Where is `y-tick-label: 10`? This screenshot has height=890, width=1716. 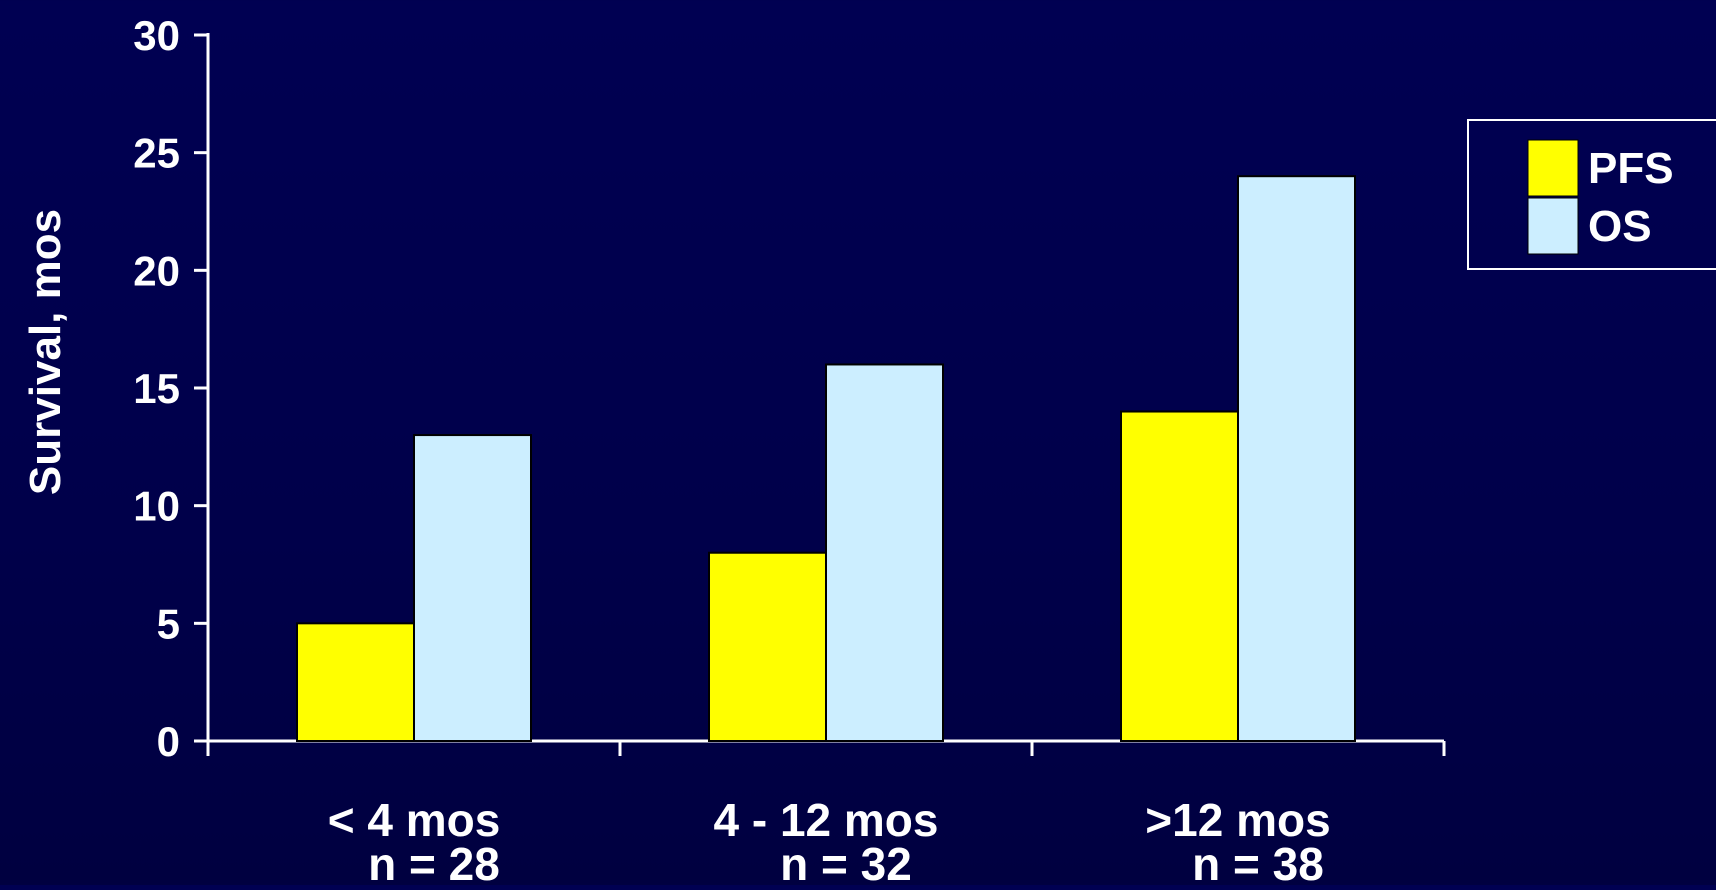
y-tick-label: 10 is located at coordinates (156, 506).